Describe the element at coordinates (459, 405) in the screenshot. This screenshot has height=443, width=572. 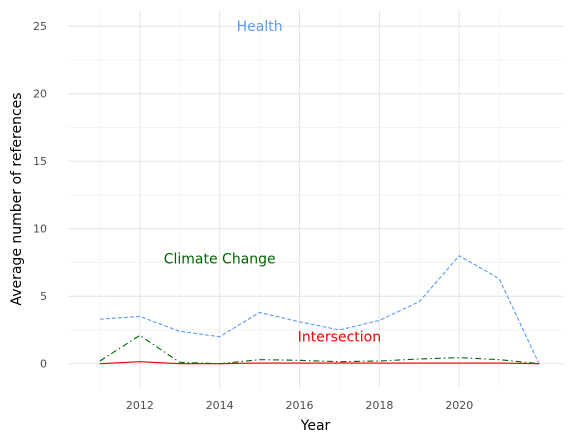
I see `x-tick-label: 2020` at that location.